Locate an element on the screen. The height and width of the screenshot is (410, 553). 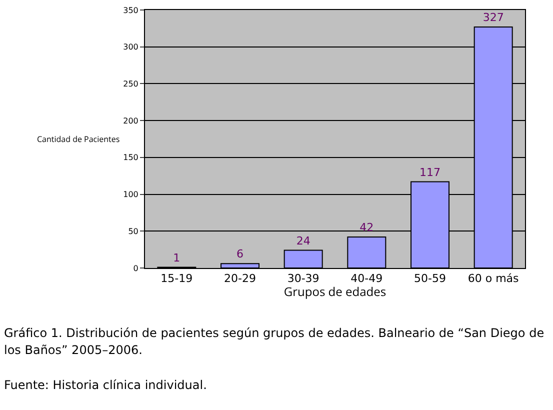
y-tick-label: 350 is located at coordinates (130, 10).